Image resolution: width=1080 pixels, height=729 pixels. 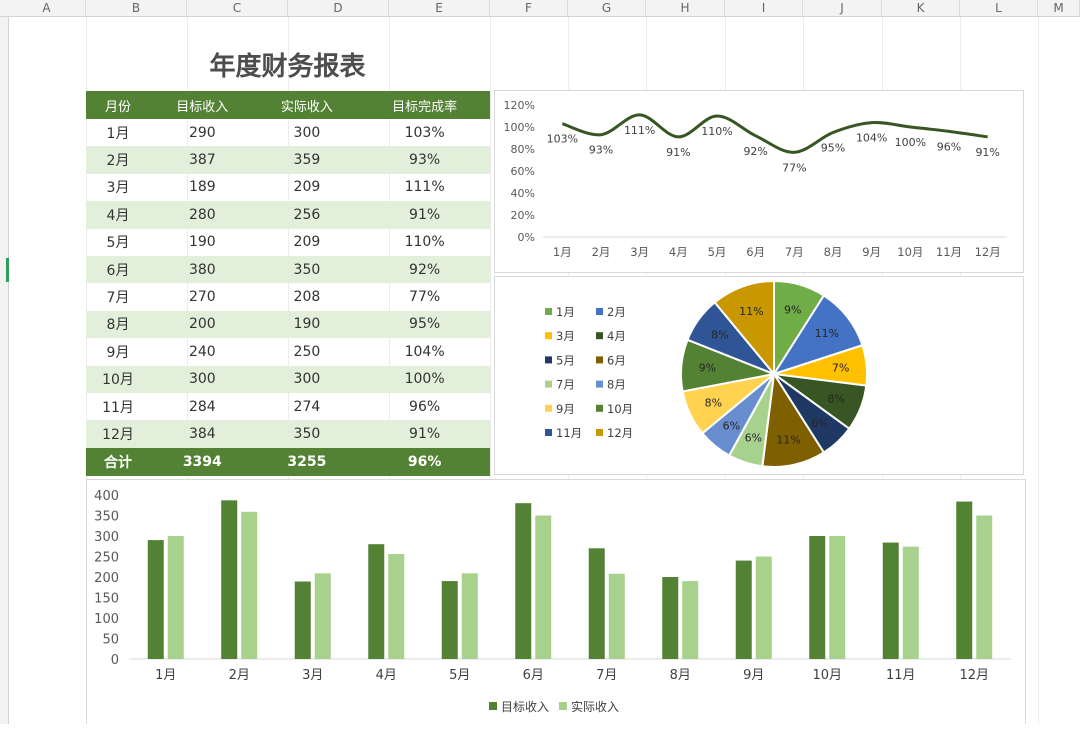 I want to click on total-cell: 3394, so click(x=202, y=461).